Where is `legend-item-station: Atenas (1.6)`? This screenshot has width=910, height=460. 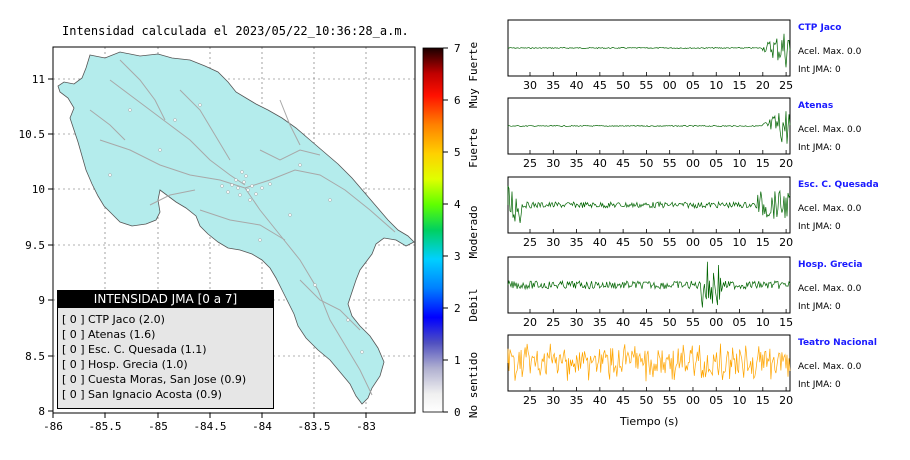
legend-item-station: Atenas (1.6) is located at coordinates (122, 334).